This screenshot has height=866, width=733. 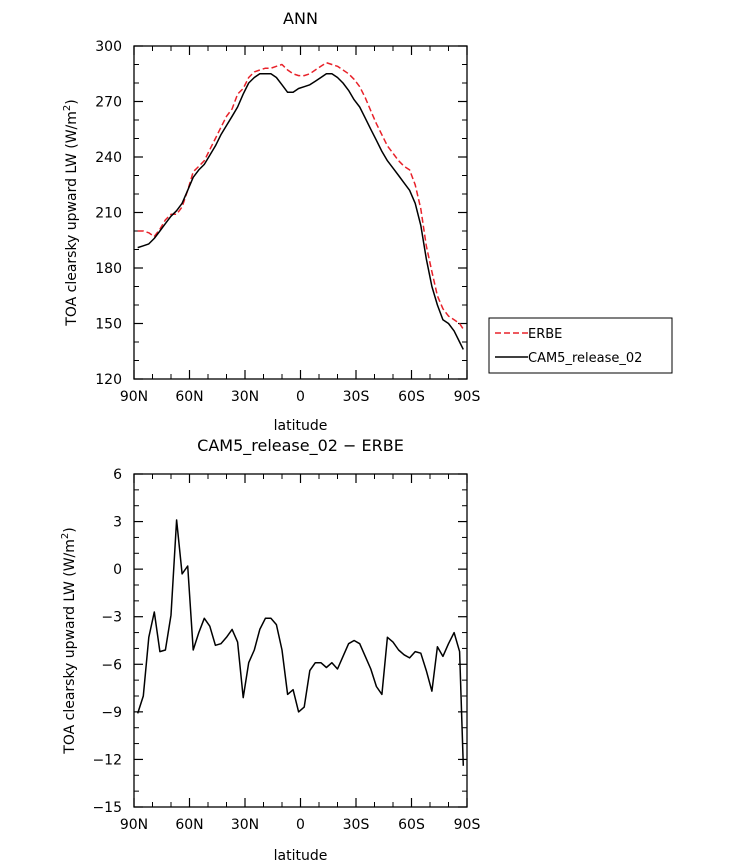 I want to click on top-series-line-cam5, so click(x=300, y=211).